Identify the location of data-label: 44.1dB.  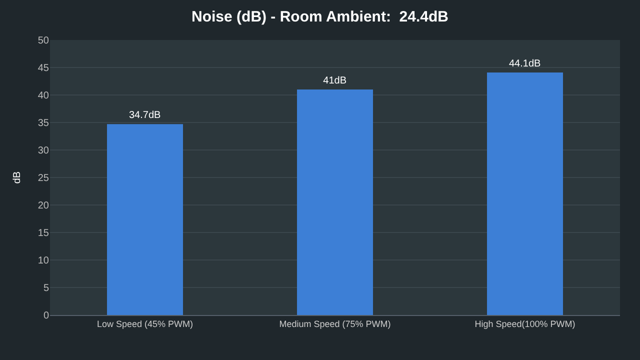
(525, 64).